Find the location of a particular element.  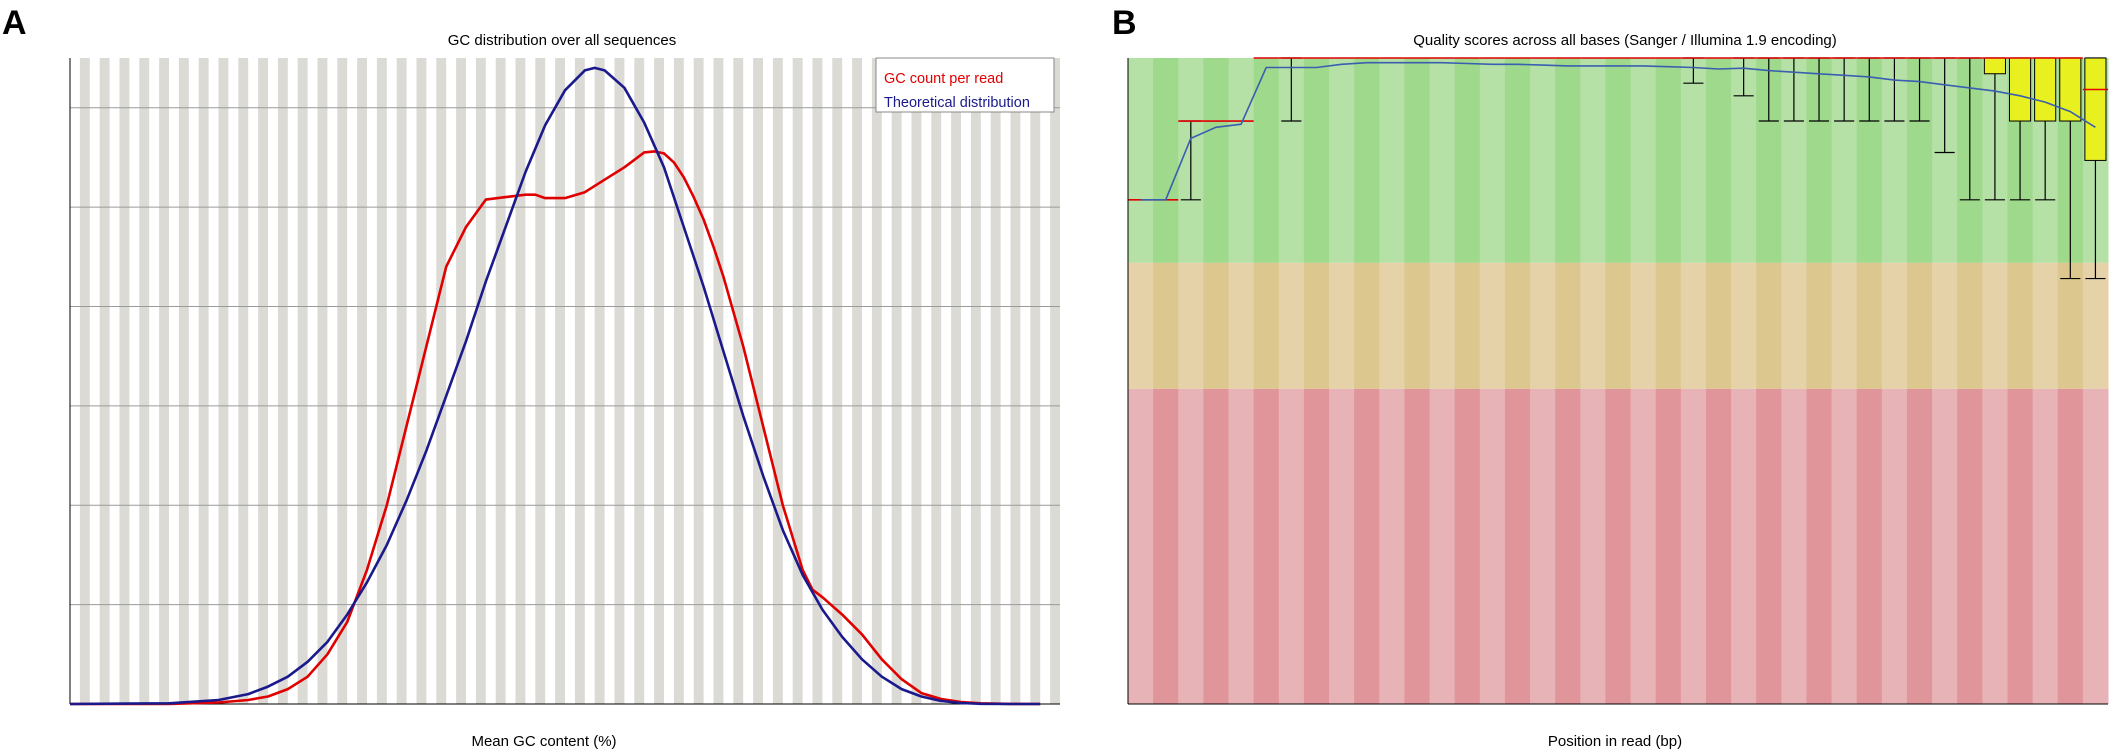

panel-a-label: A is located at coordinates (14, 23).